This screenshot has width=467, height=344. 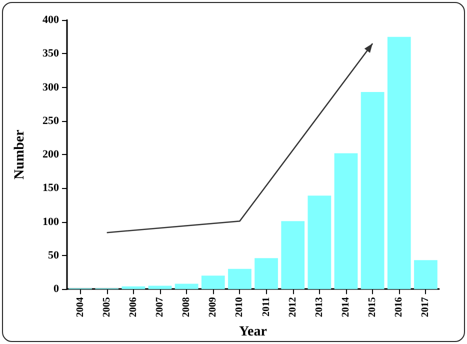 I want to click on y-tick-label: 200, so click(x=51, y=154).